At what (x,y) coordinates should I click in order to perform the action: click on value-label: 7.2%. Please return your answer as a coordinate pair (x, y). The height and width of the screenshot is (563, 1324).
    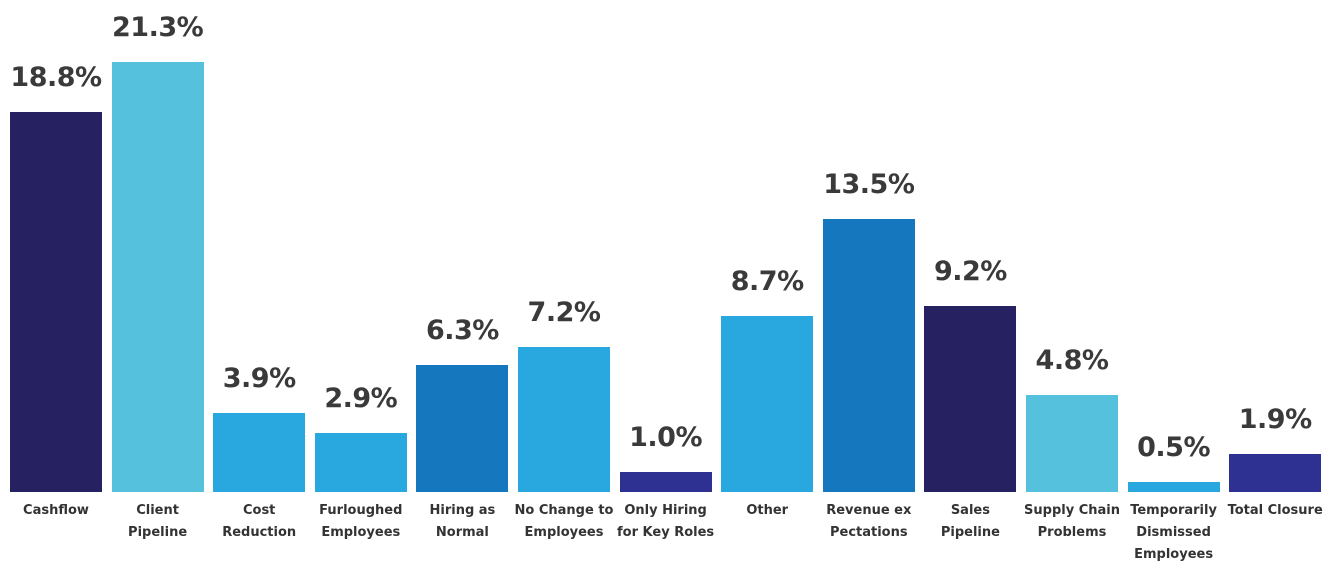
    Looking at the image, I should click on (564, 312).